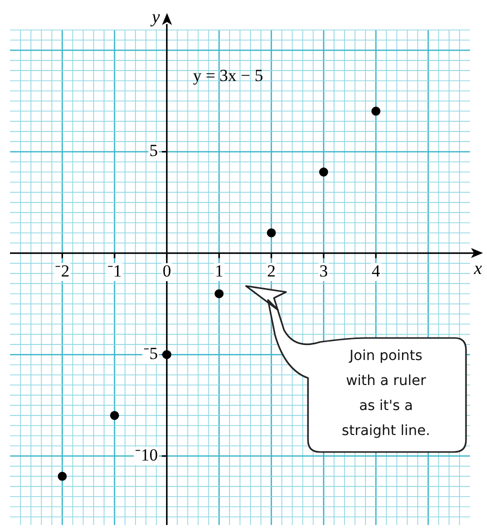  What do you see at coordinates (477, 268) in the screenshot?
I see `x-axis-title: x` at bounding box center [477, 268].